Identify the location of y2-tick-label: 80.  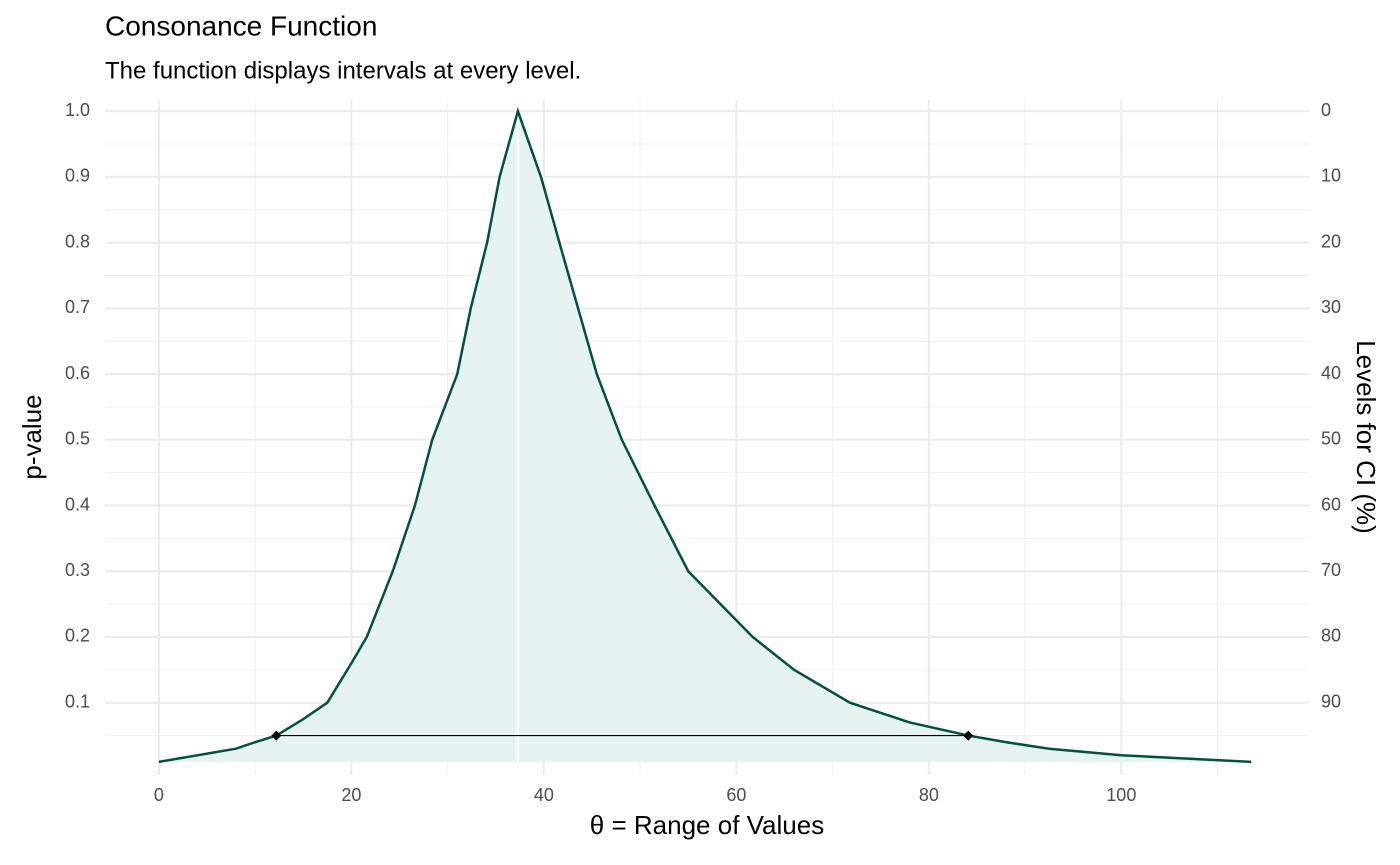
(1331, 636).